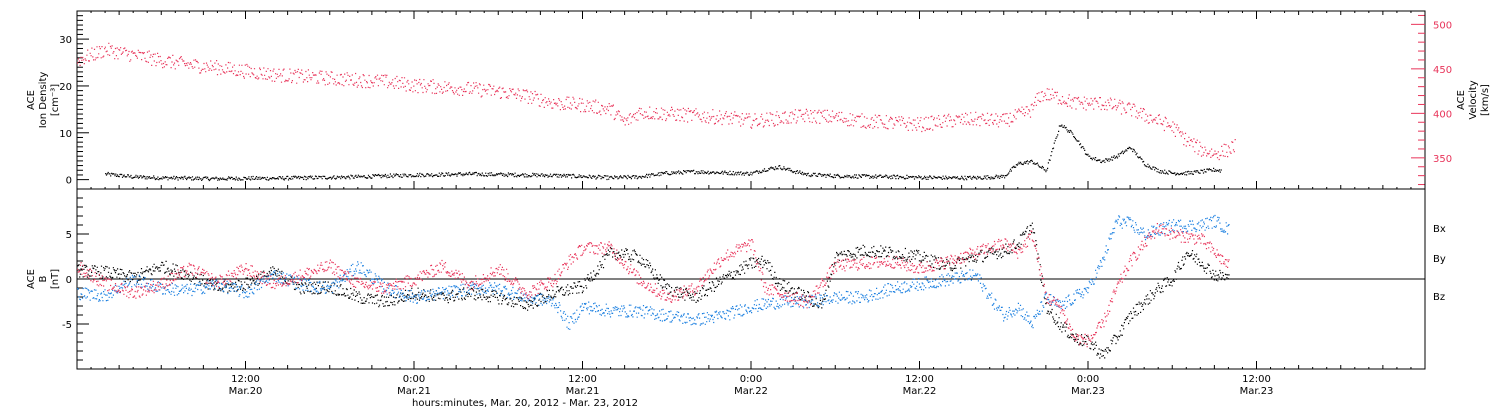  Describe the element at coordinates (31, 100) in the screenshot. I see `density-label-line1: ACE` at that location.